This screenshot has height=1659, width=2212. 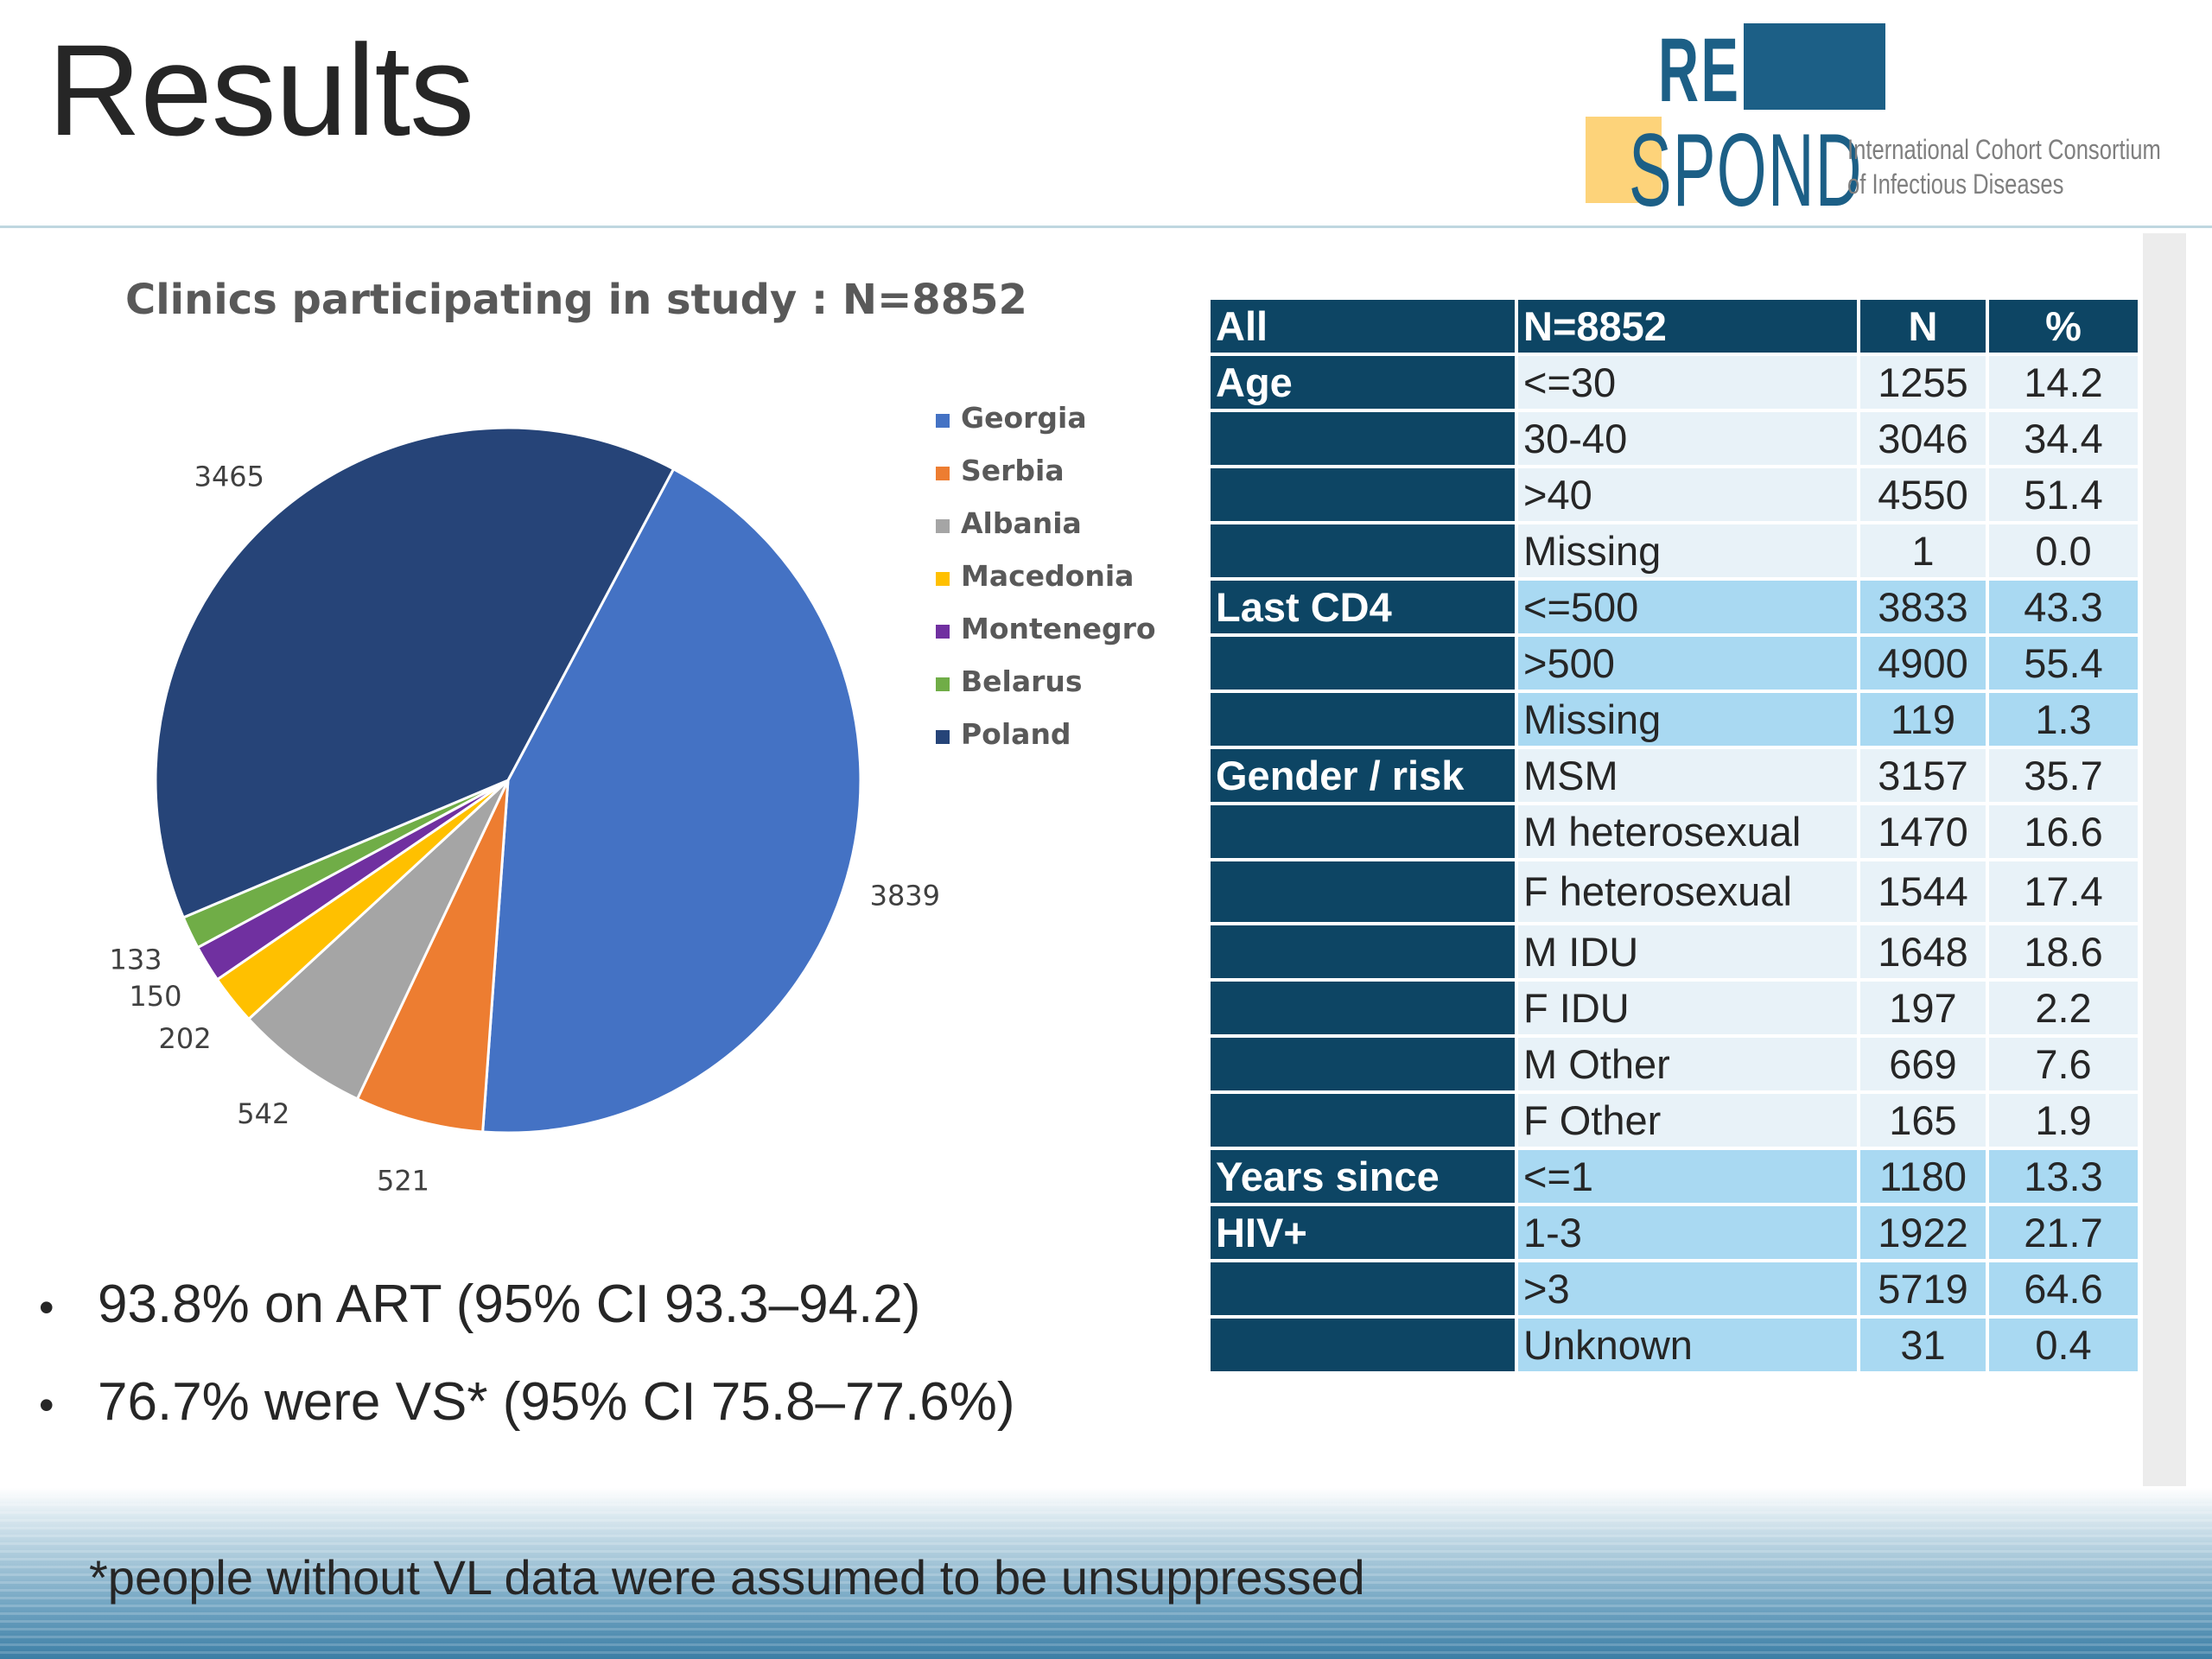 What do you see at coordinates (1687, 1008) in the screenshot?
I see `subgroup-cell: F IDU` at bounding box center [1687, 1008].